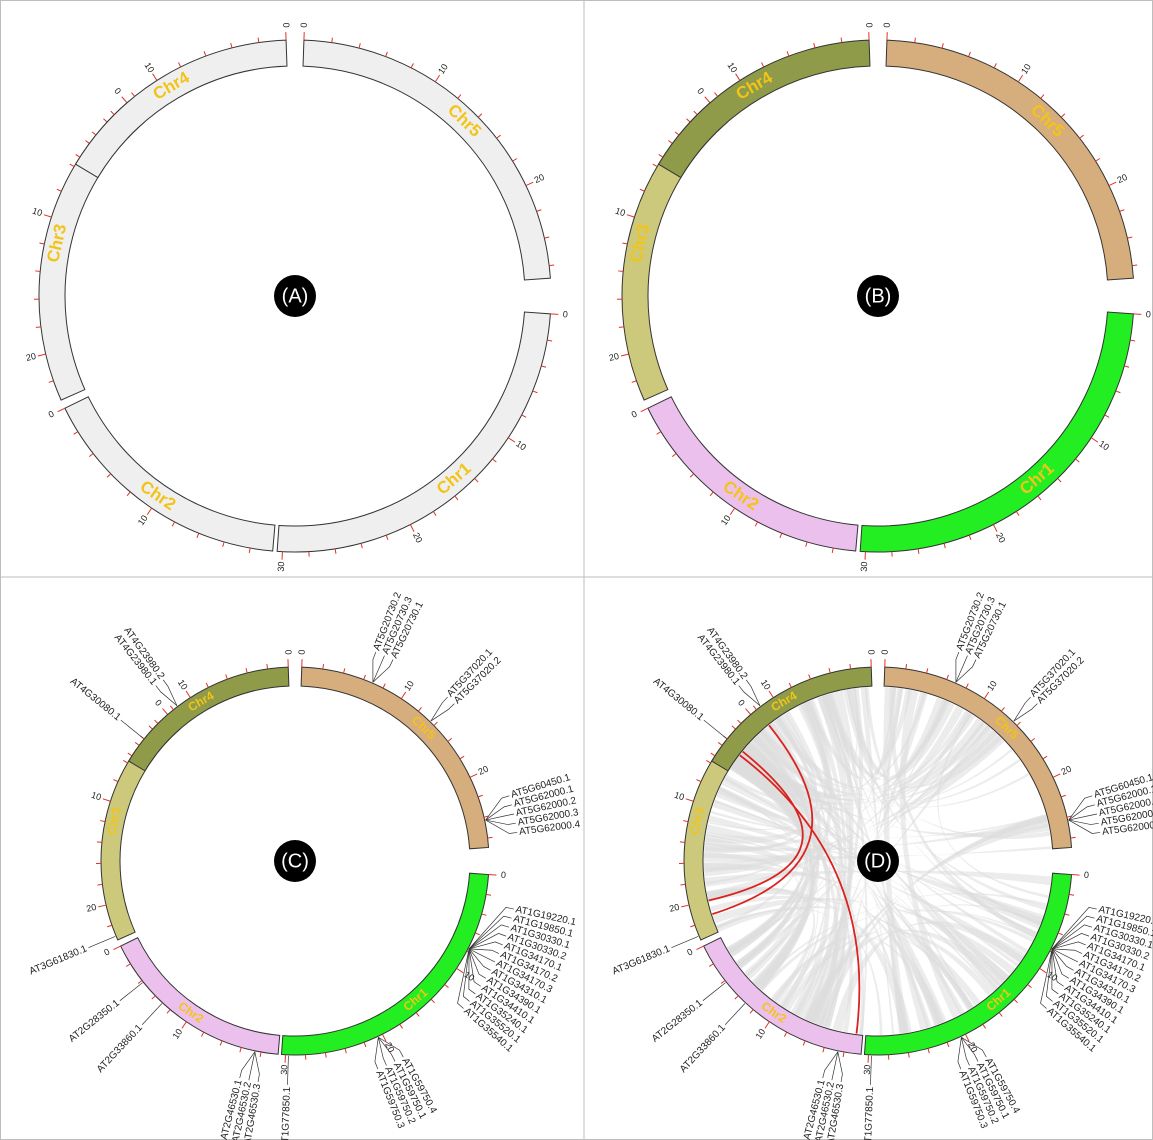 The image size is (1153, 1140). Describe the element at coordinates (864, 566) in the screenshot. I see `tick-label: 30` at that location.